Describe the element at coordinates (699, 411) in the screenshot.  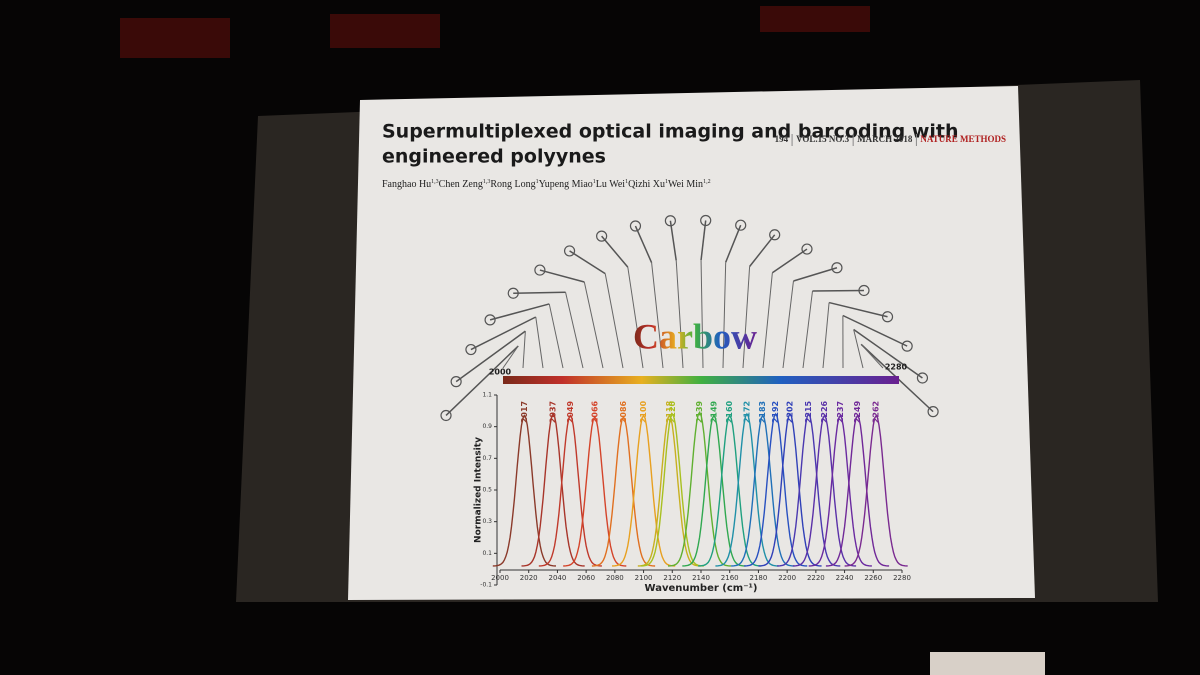
I see `peak-label: 2139` at that location.